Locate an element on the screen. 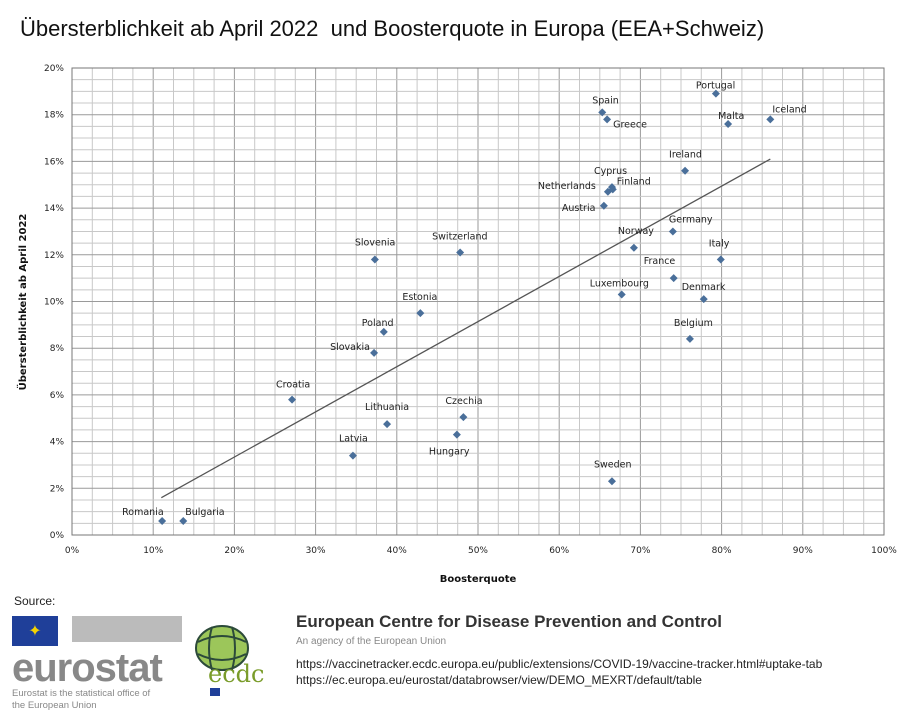  y-tick-label: 18% is located at coordinates (54, 116).